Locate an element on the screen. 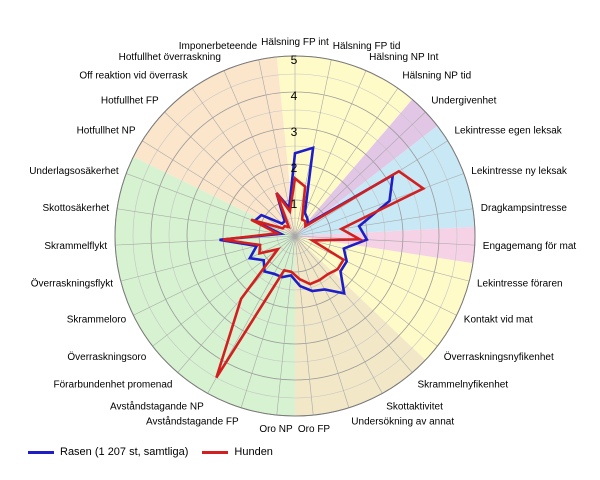 This screenshot has width=600, height=480. legend: Rasen (1 207 st, samtliga) Hunden is located at coordinates (157, 452).